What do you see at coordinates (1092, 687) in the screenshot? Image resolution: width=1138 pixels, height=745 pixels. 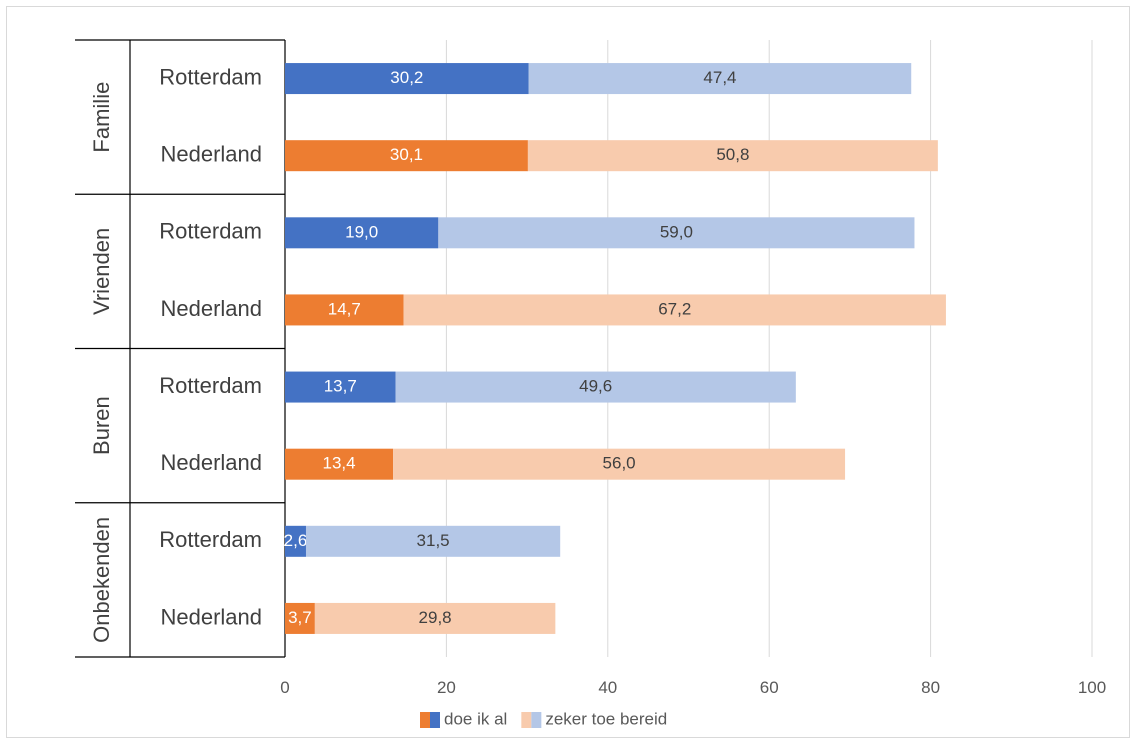 I see `x-tick-label: 100` at bounding box center [1092, 687].